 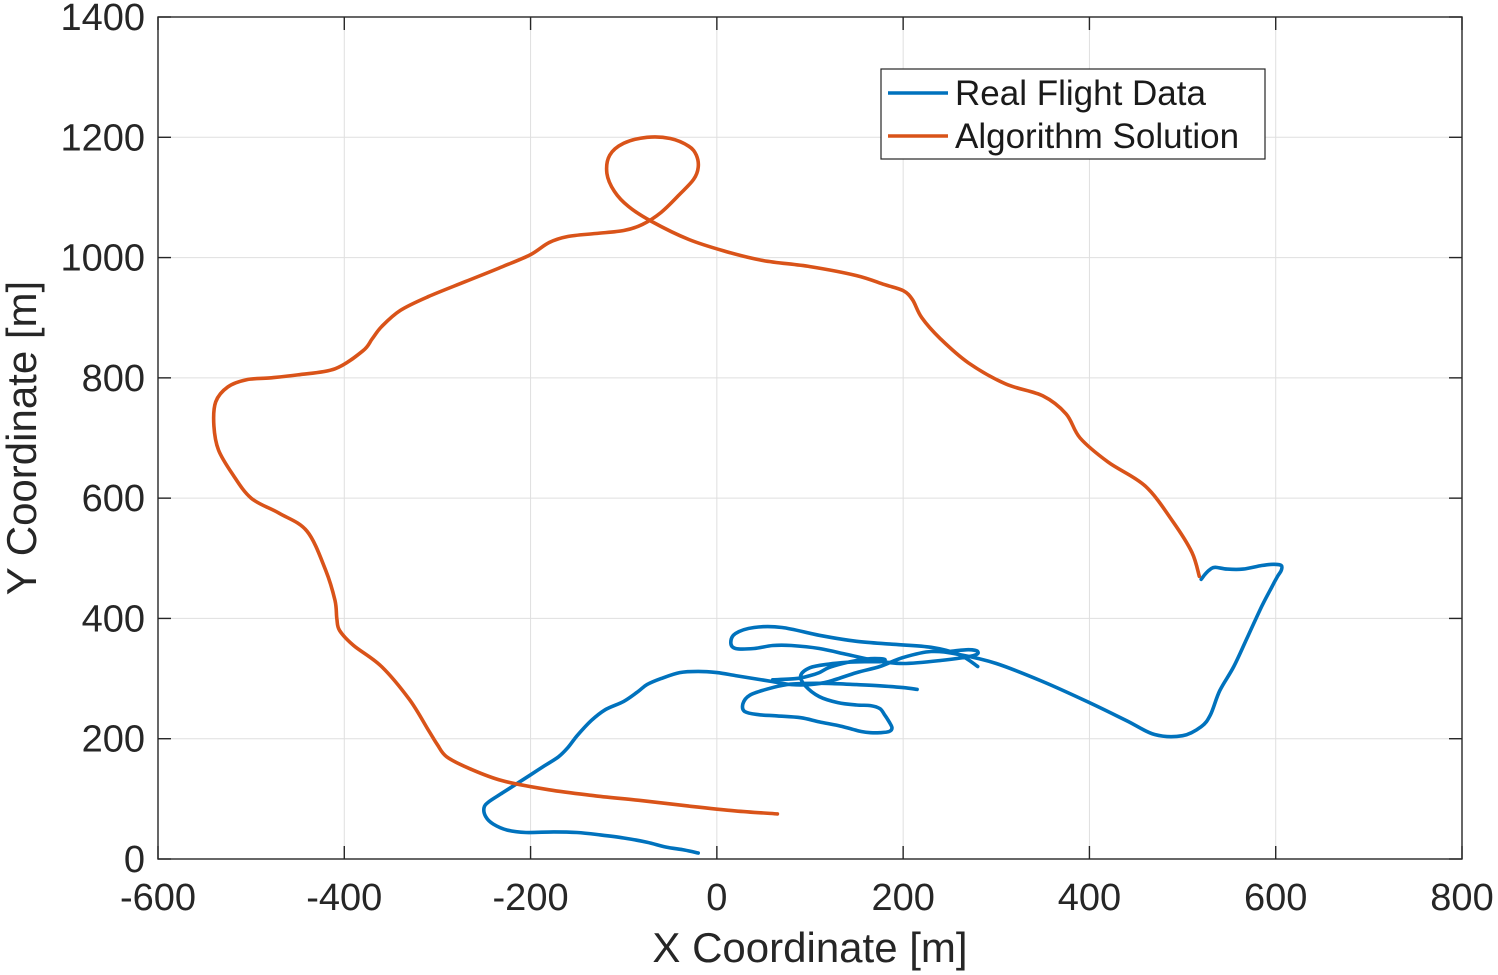 I want to click on y-tick-label: 1000, so click(x=102, y=259).